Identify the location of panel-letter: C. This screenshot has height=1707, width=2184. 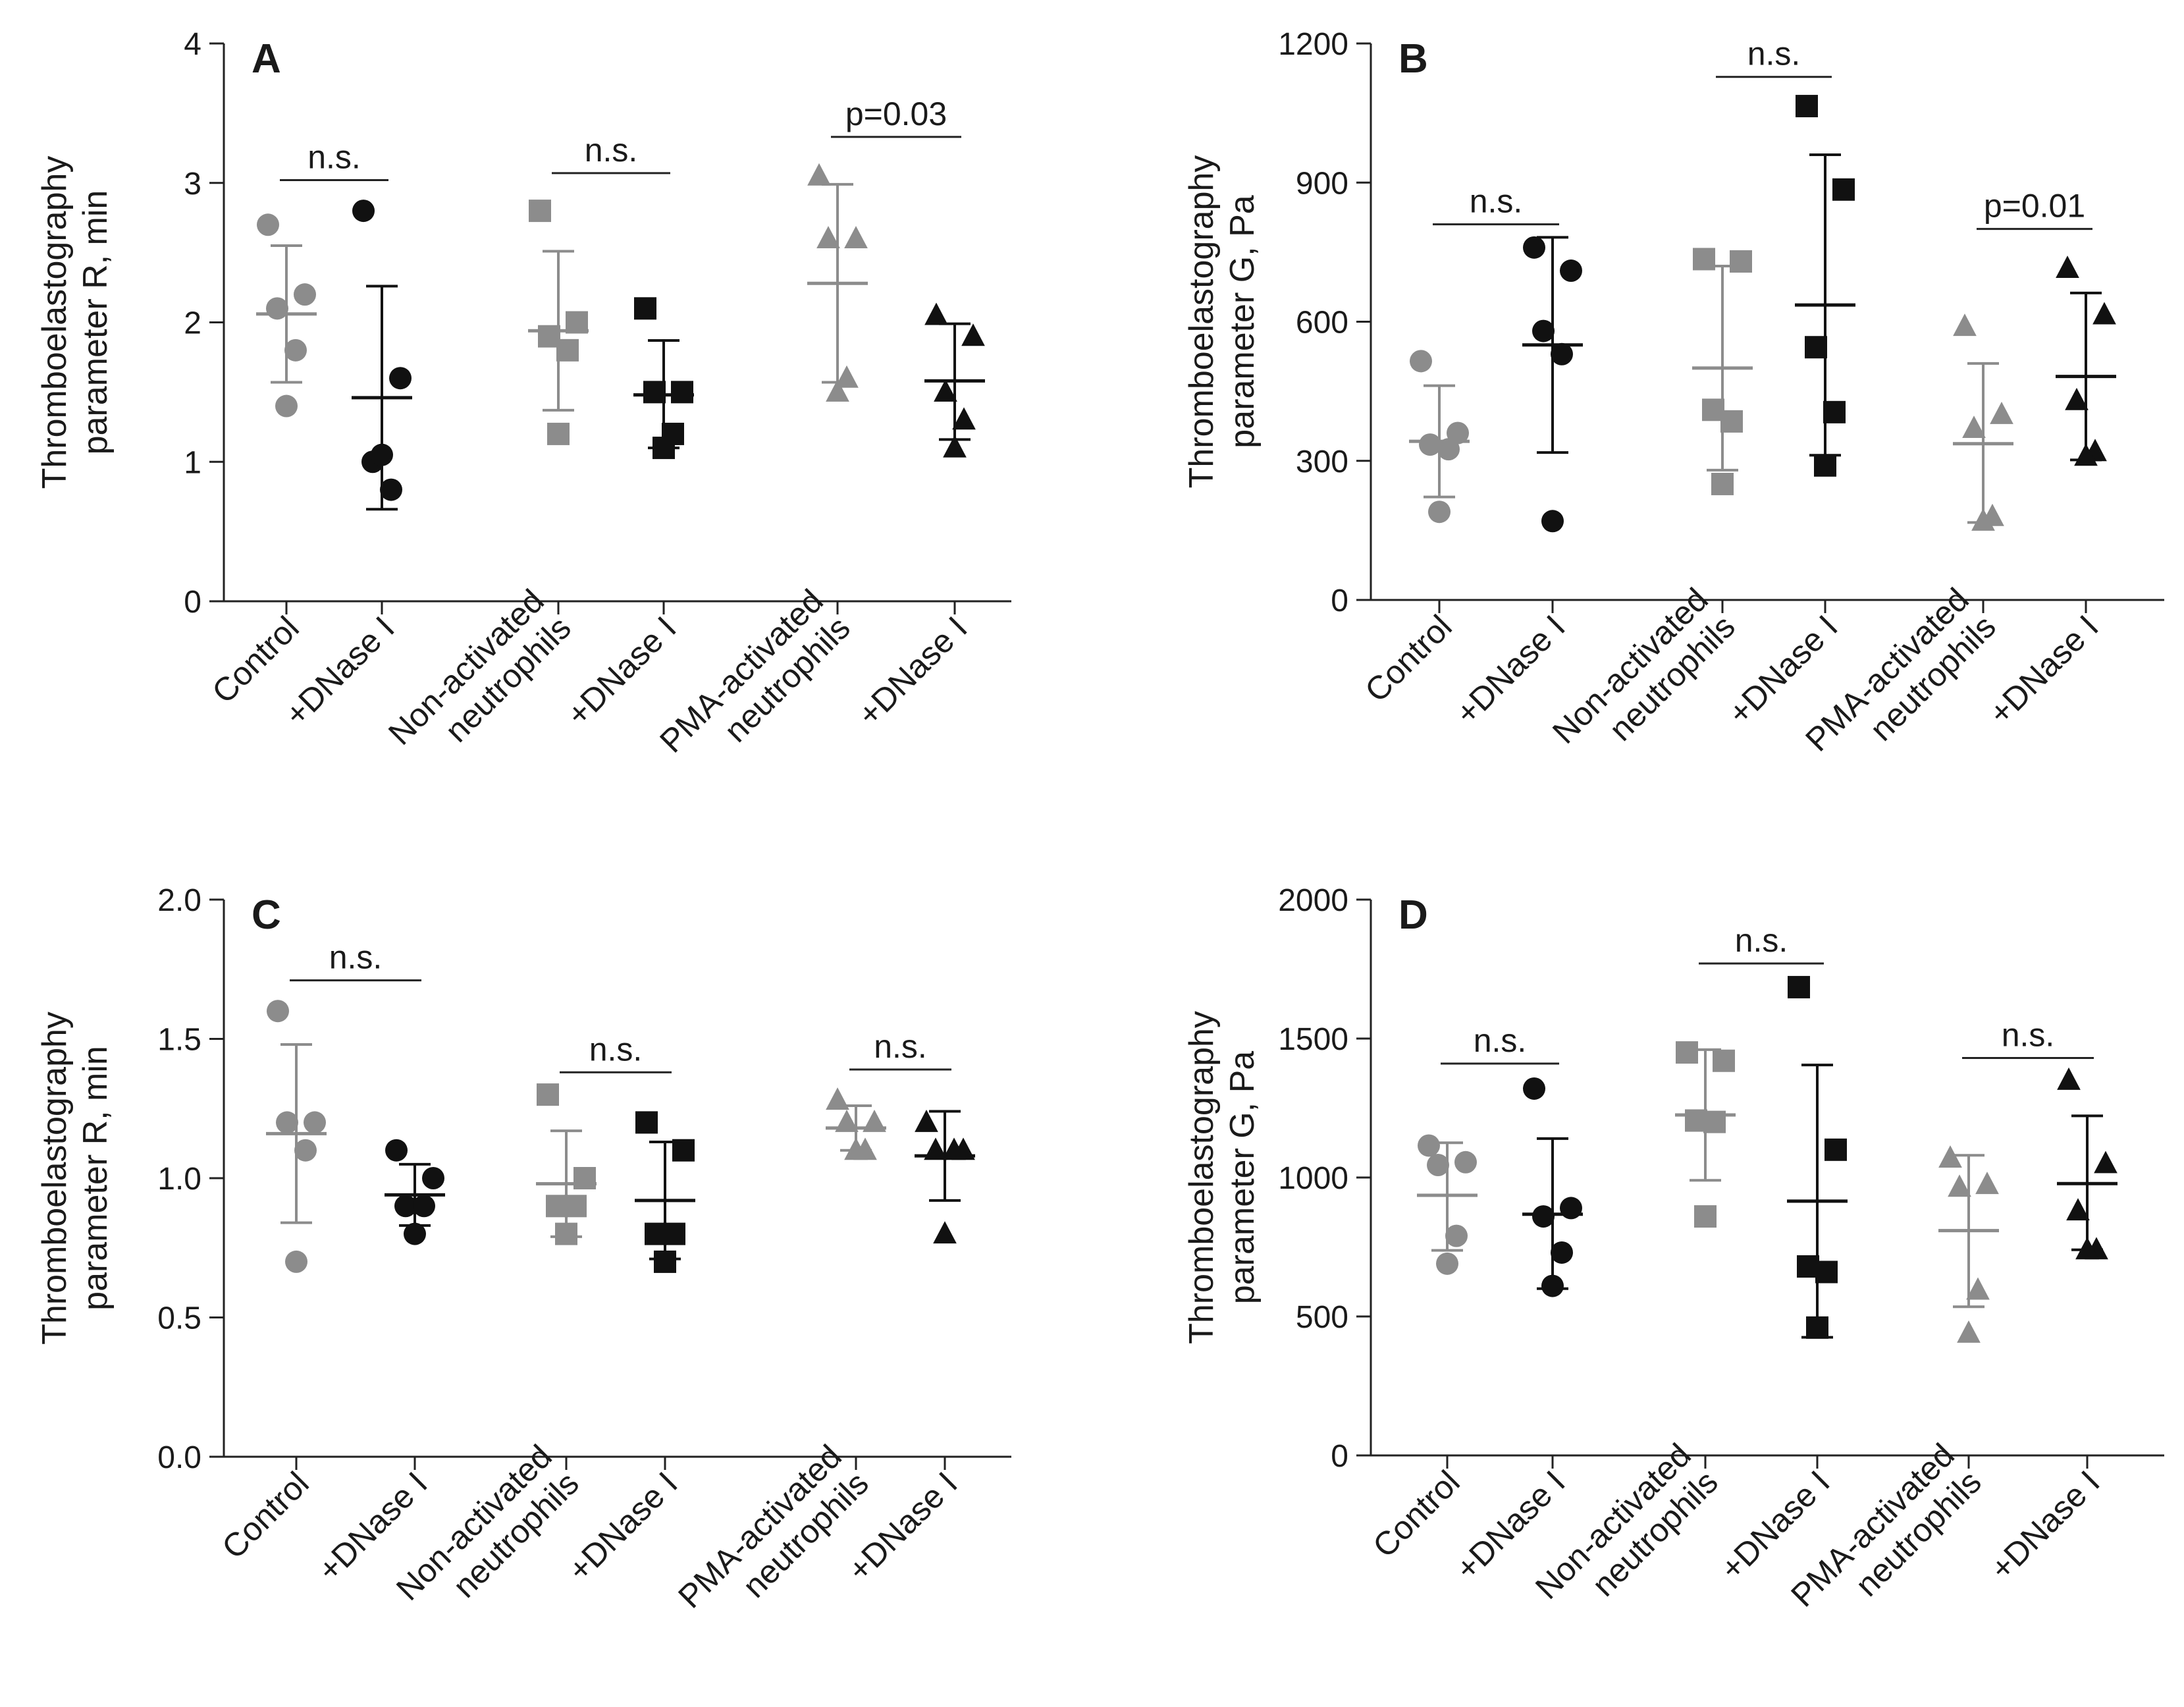
(266, 915).